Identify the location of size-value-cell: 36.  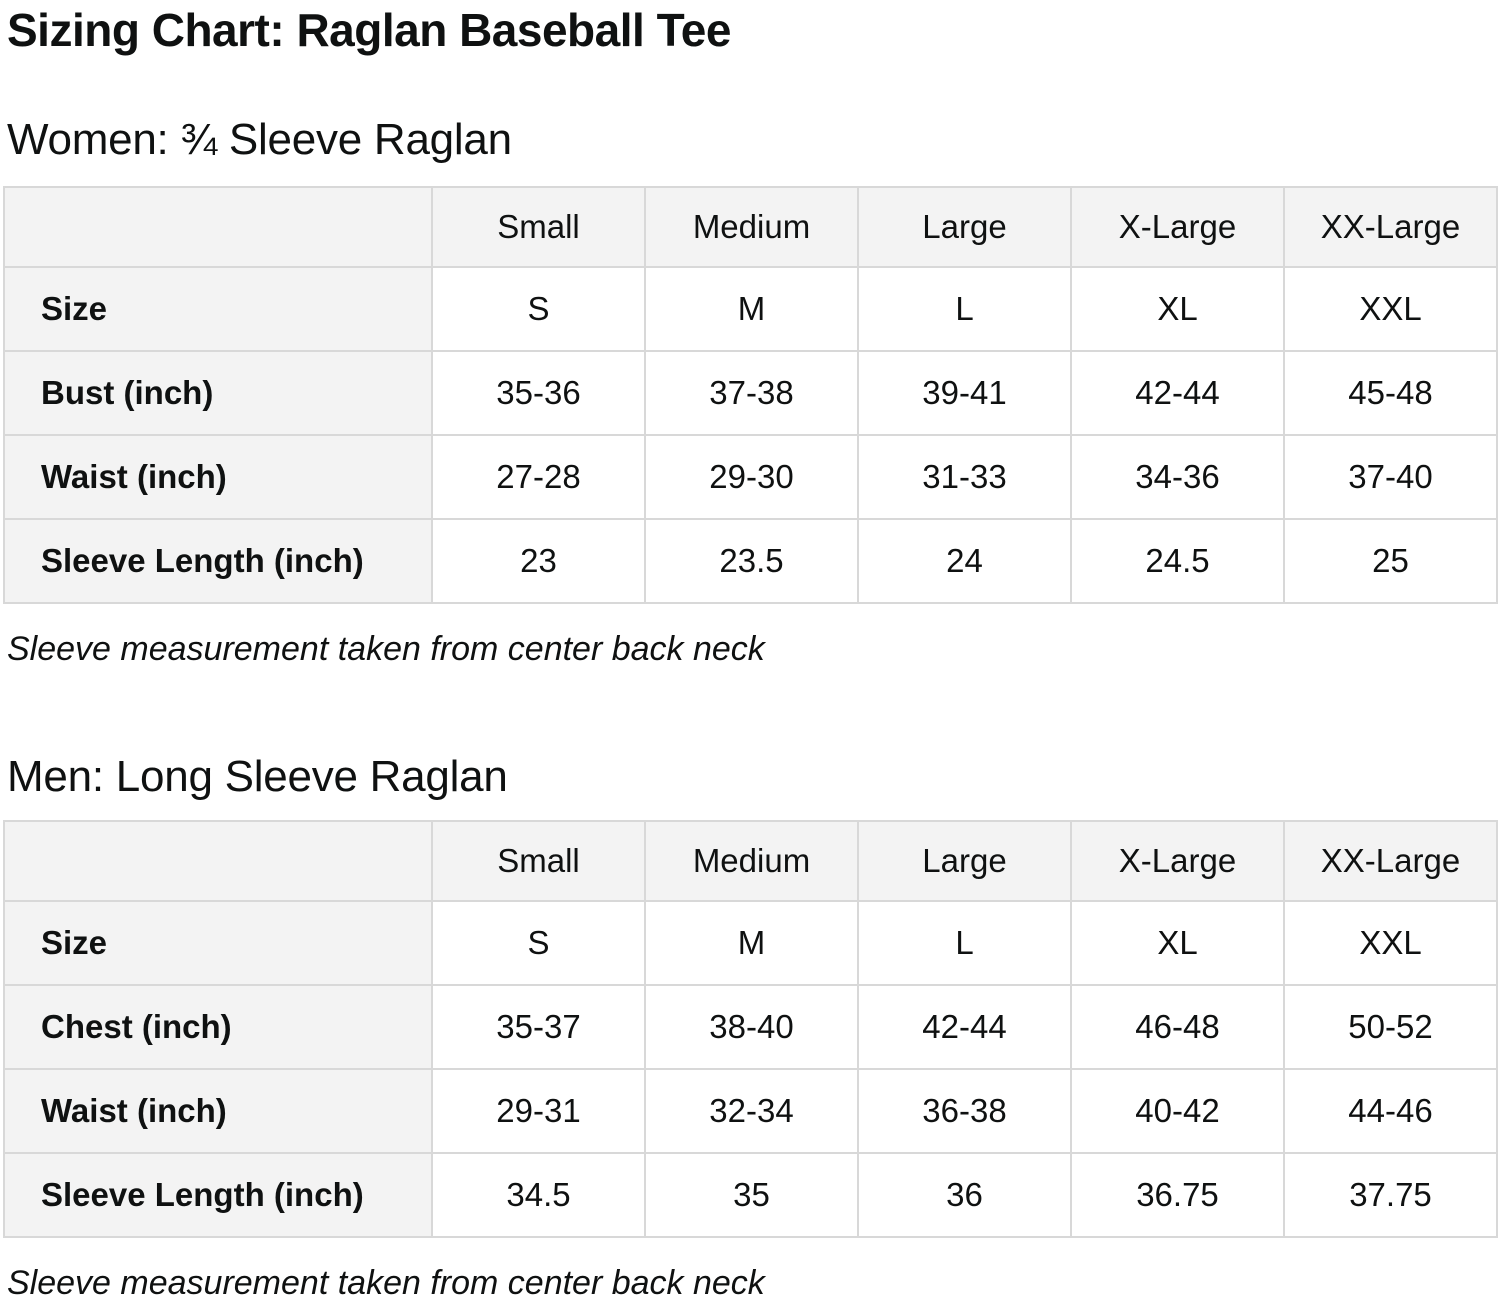
(964, 1194).